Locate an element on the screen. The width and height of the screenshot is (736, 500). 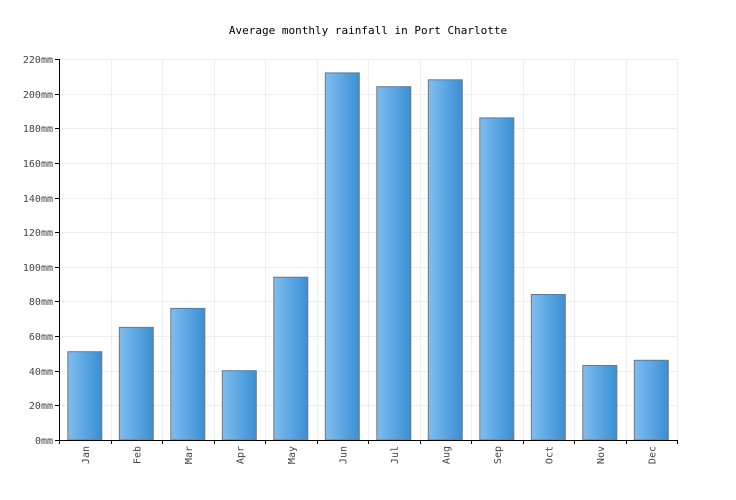
bar-feb is located at coordinates (136, 383).